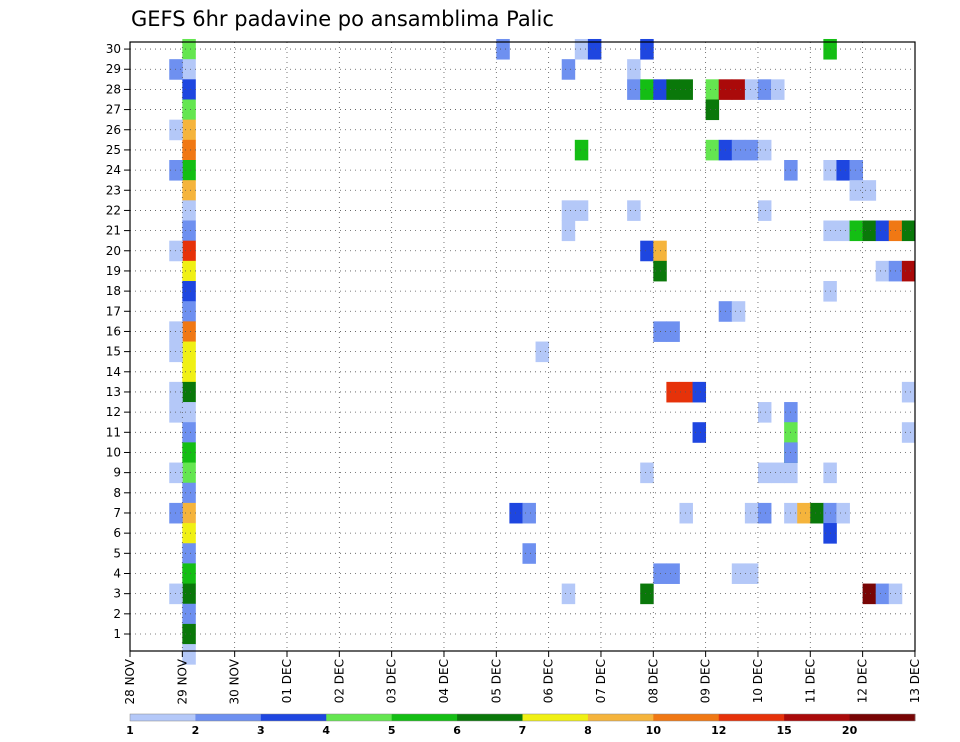 The height and width of the screenshot is (742, 960). Describe the element at coordinates (113, 190) in the screenshot. I see `y-tick-label: 23` at that location.